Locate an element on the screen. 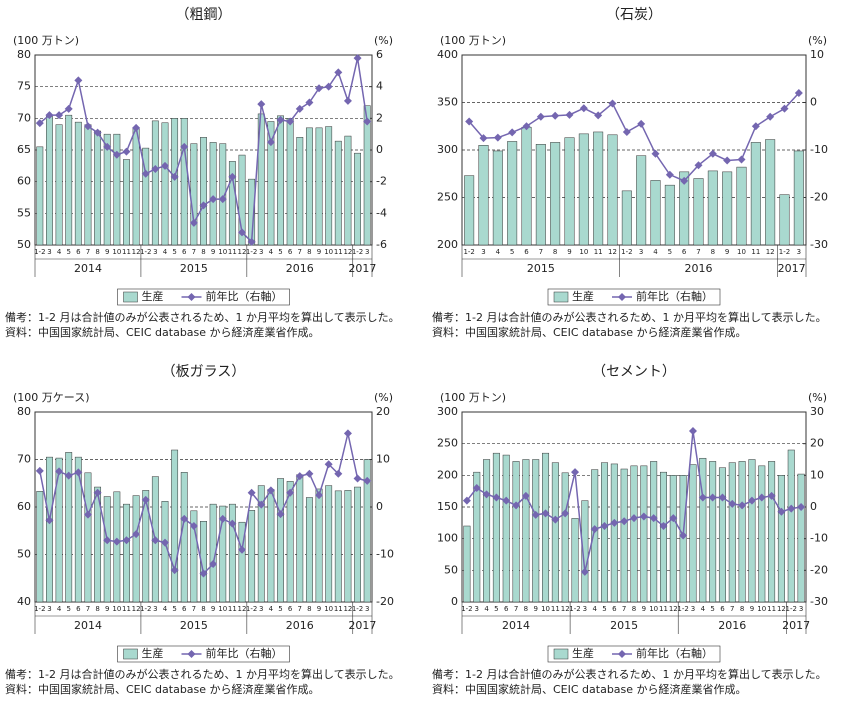  y-tick-label: 300 is located at coordinates (447, 149).